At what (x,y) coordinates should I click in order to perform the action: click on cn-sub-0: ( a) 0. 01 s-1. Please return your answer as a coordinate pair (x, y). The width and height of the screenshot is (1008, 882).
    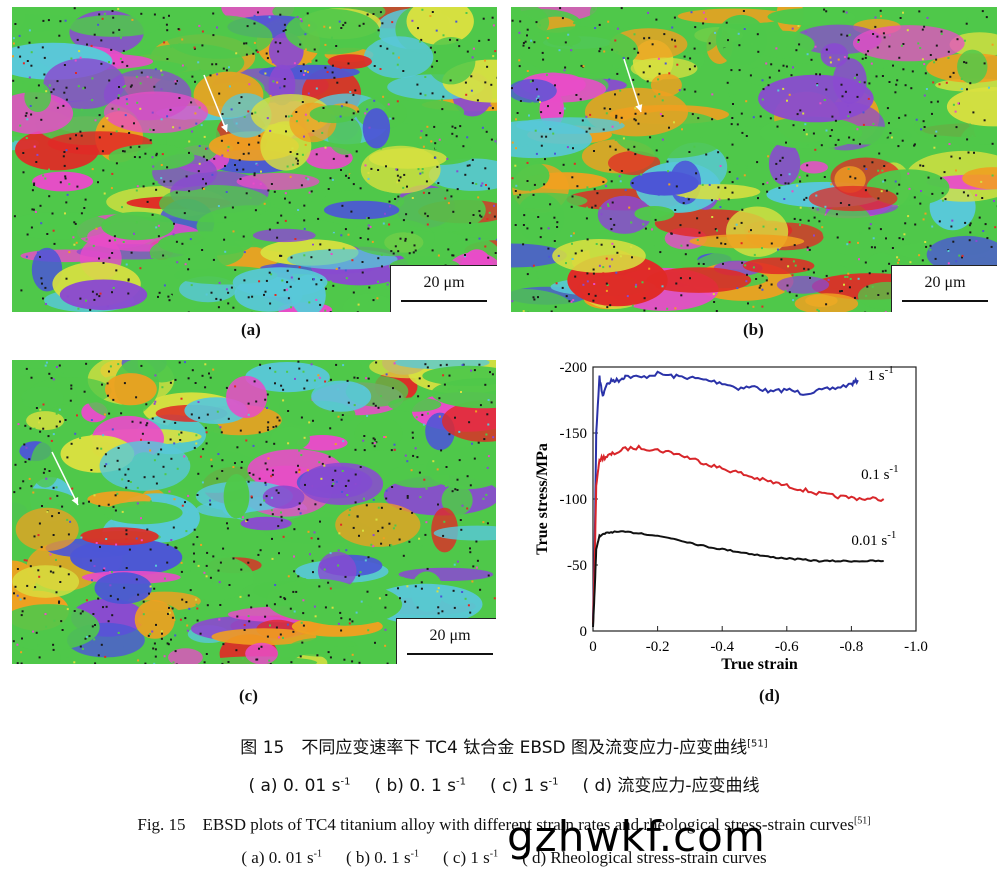
    Looking at the image, I should click on (299, 786).